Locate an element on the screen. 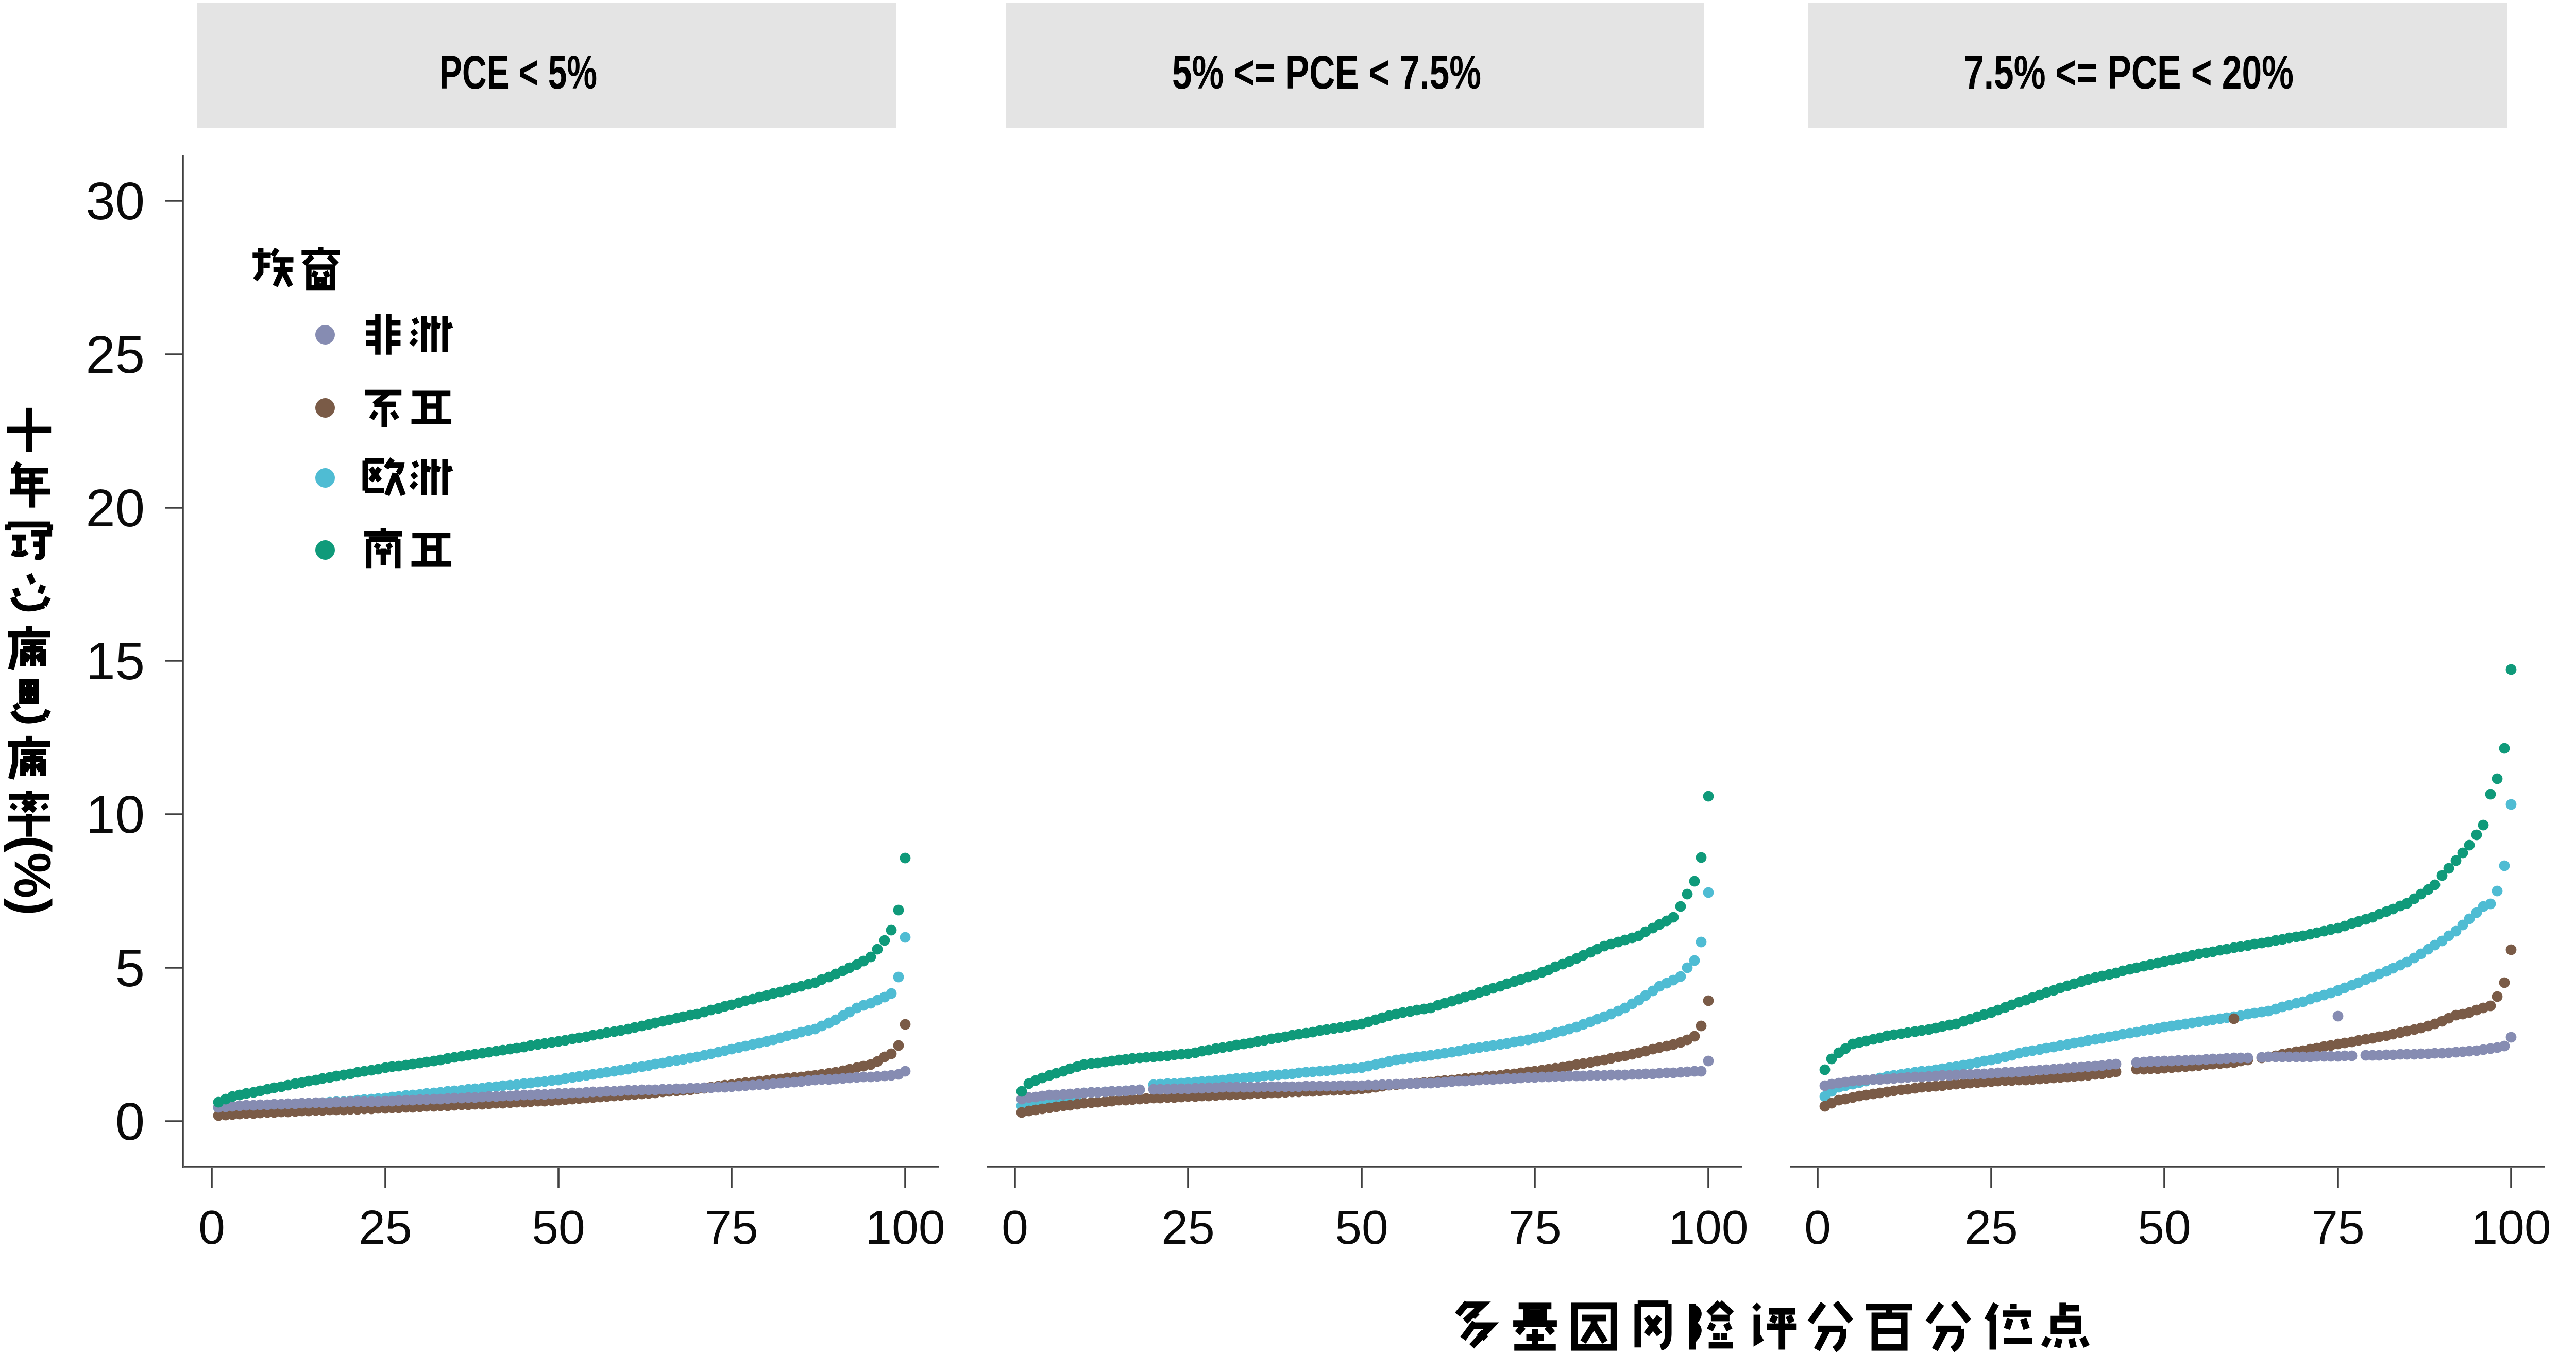  svg-text: 30 is located at coordinates (115, 201).